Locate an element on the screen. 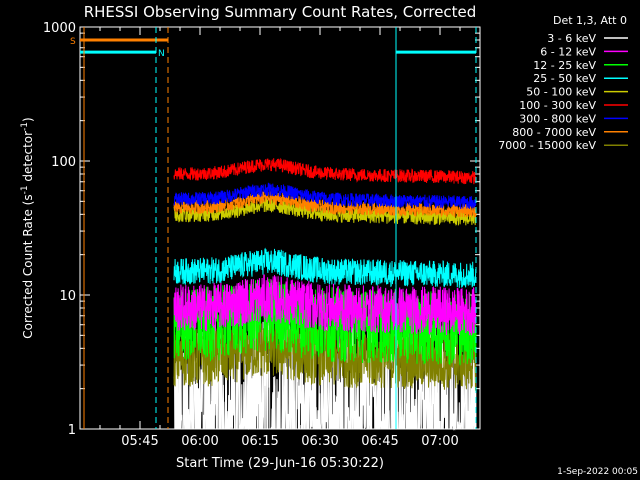  x-tick-label: 07:00 is located at coordinates (439, 441).